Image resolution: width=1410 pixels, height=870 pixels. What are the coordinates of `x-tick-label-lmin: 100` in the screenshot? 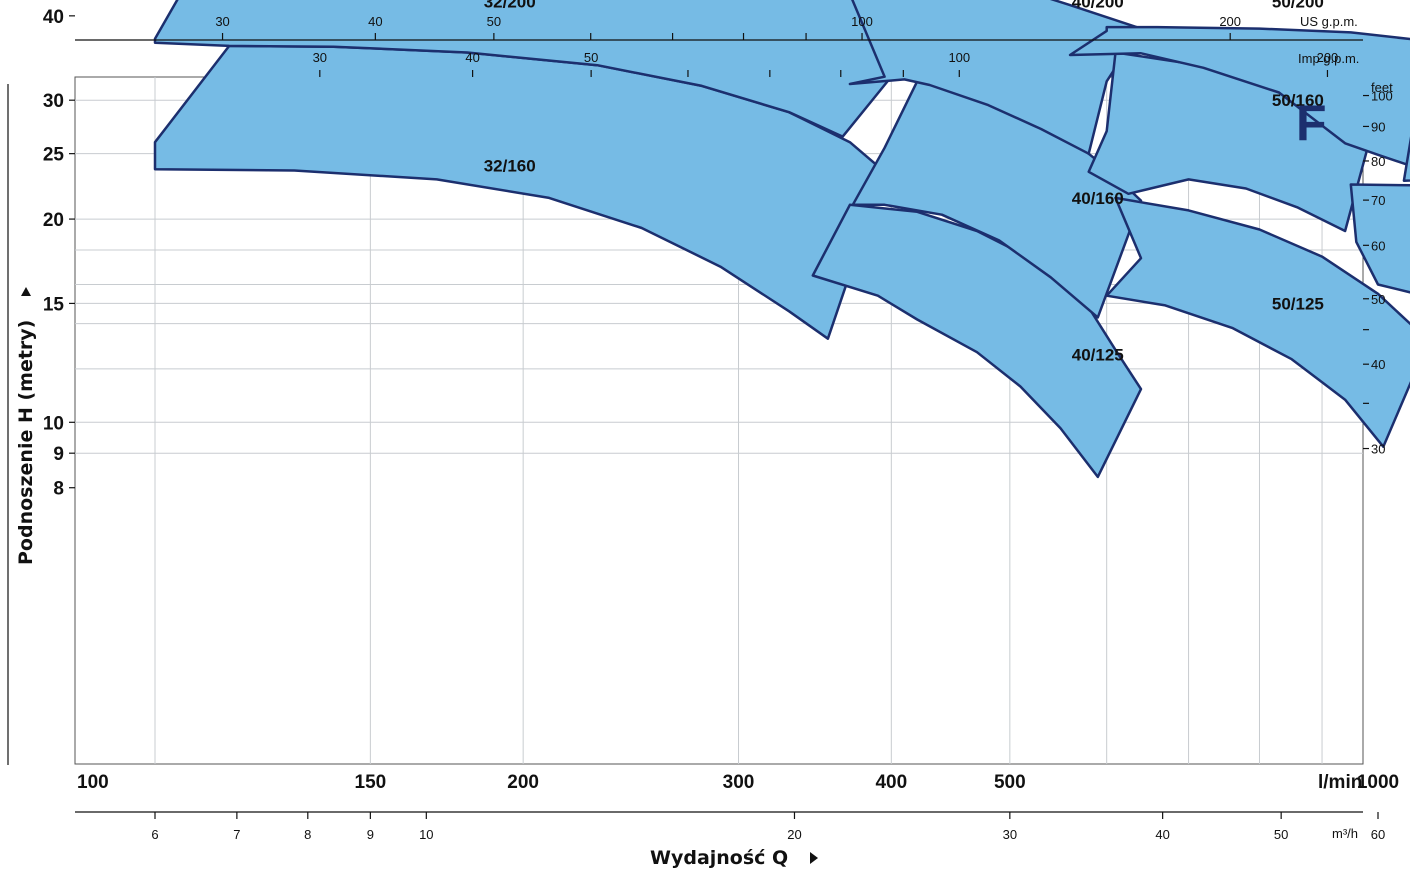 It's located at (93, 782).